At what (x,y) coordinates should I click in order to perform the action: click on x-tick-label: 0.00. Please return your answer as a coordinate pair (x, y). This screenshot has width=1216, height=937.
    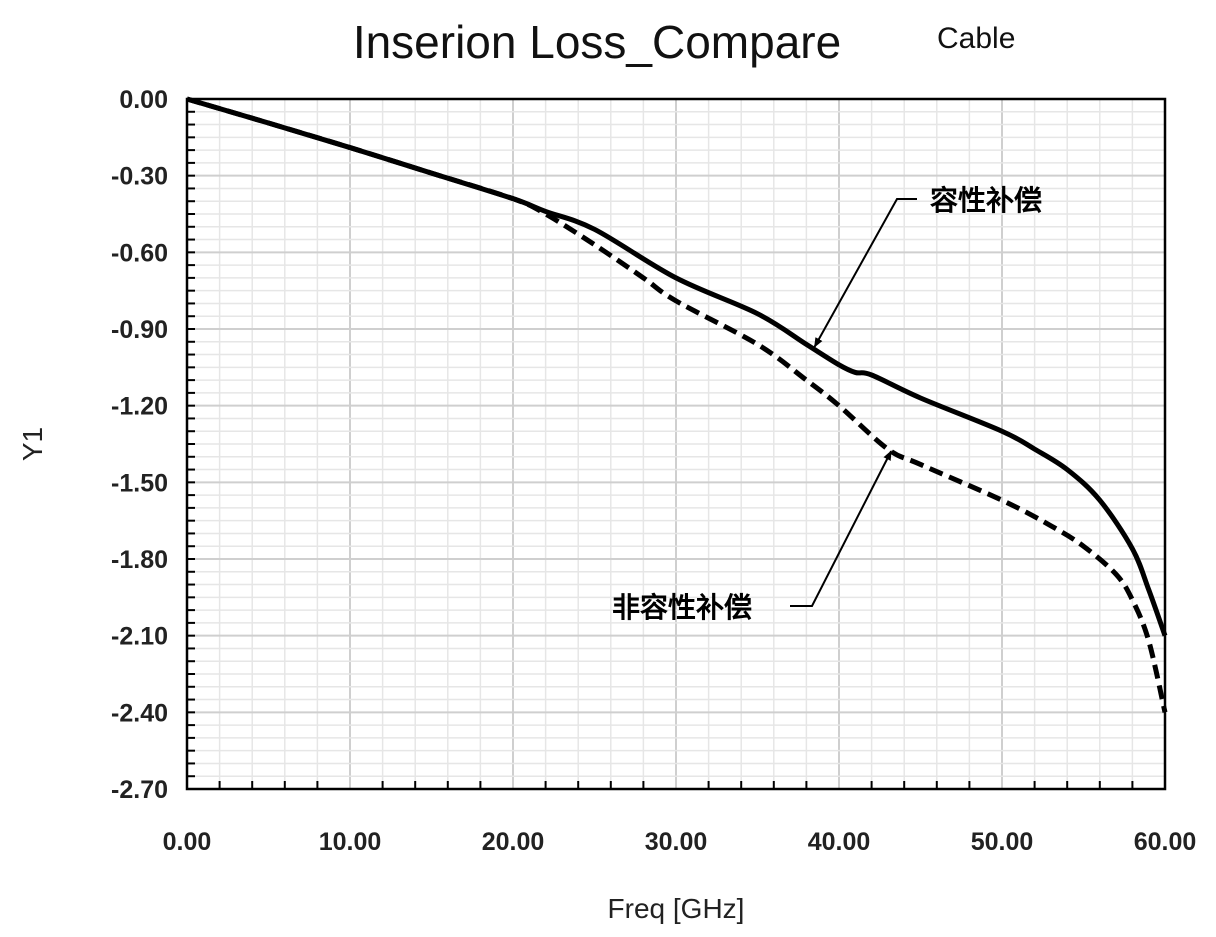
    Looking at the image, I should click on (187, 842).